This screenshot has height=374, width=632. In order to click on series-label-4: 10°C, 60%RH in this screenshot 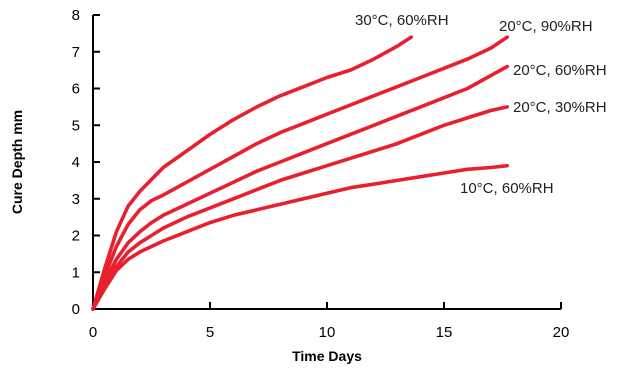, I will do `click(507, 188)`.